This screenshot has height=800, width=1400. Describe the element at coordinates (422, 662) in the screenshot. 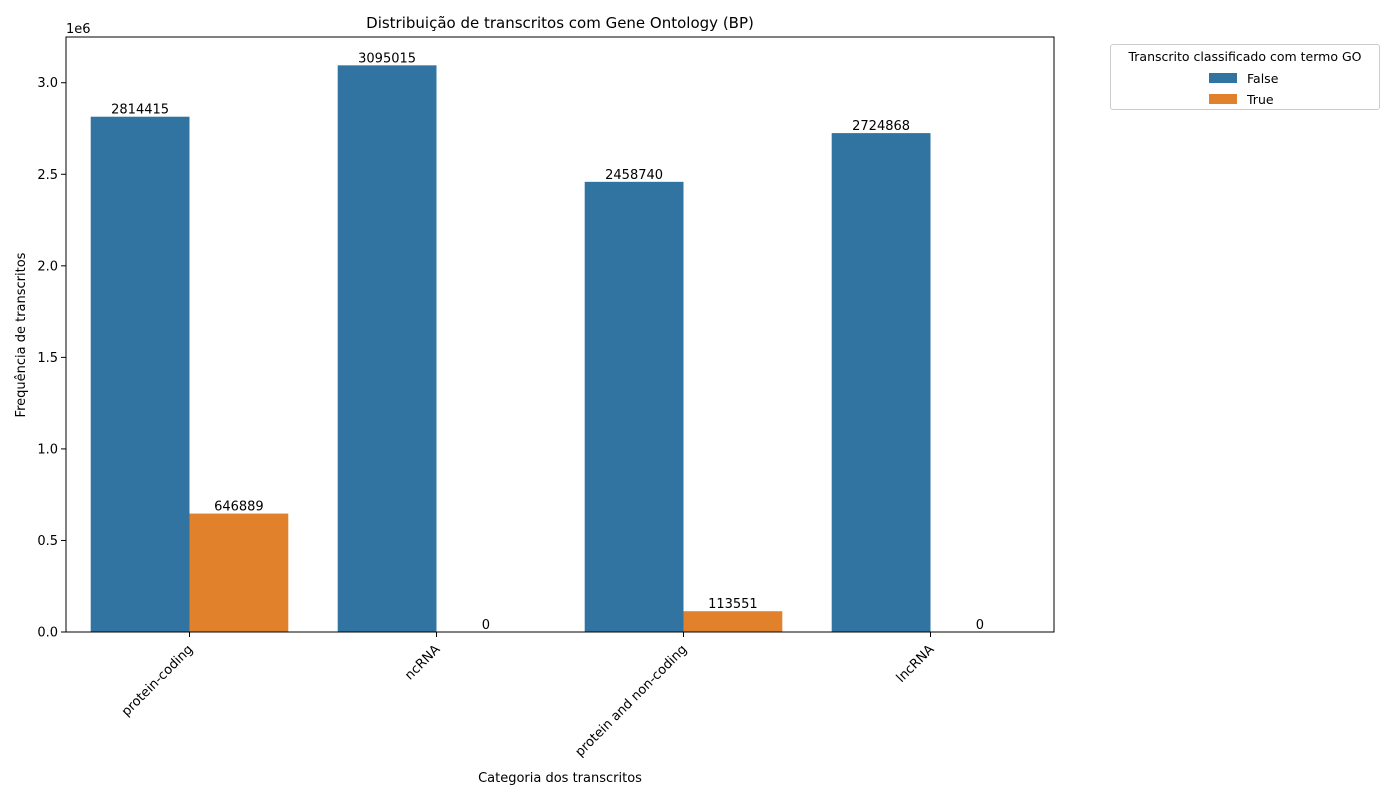

I see `x-tick-label: ncRNA` at that location.